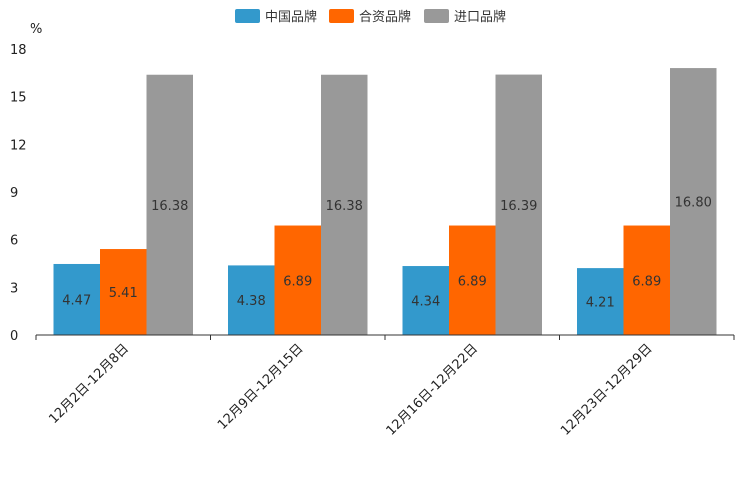 The height and width of the screenshot is (496, 744). What do you see at coordinates (385, 17) in the screenshot?
I see `legend-label-2: 合资品牌` at bounding box center [385, 17].